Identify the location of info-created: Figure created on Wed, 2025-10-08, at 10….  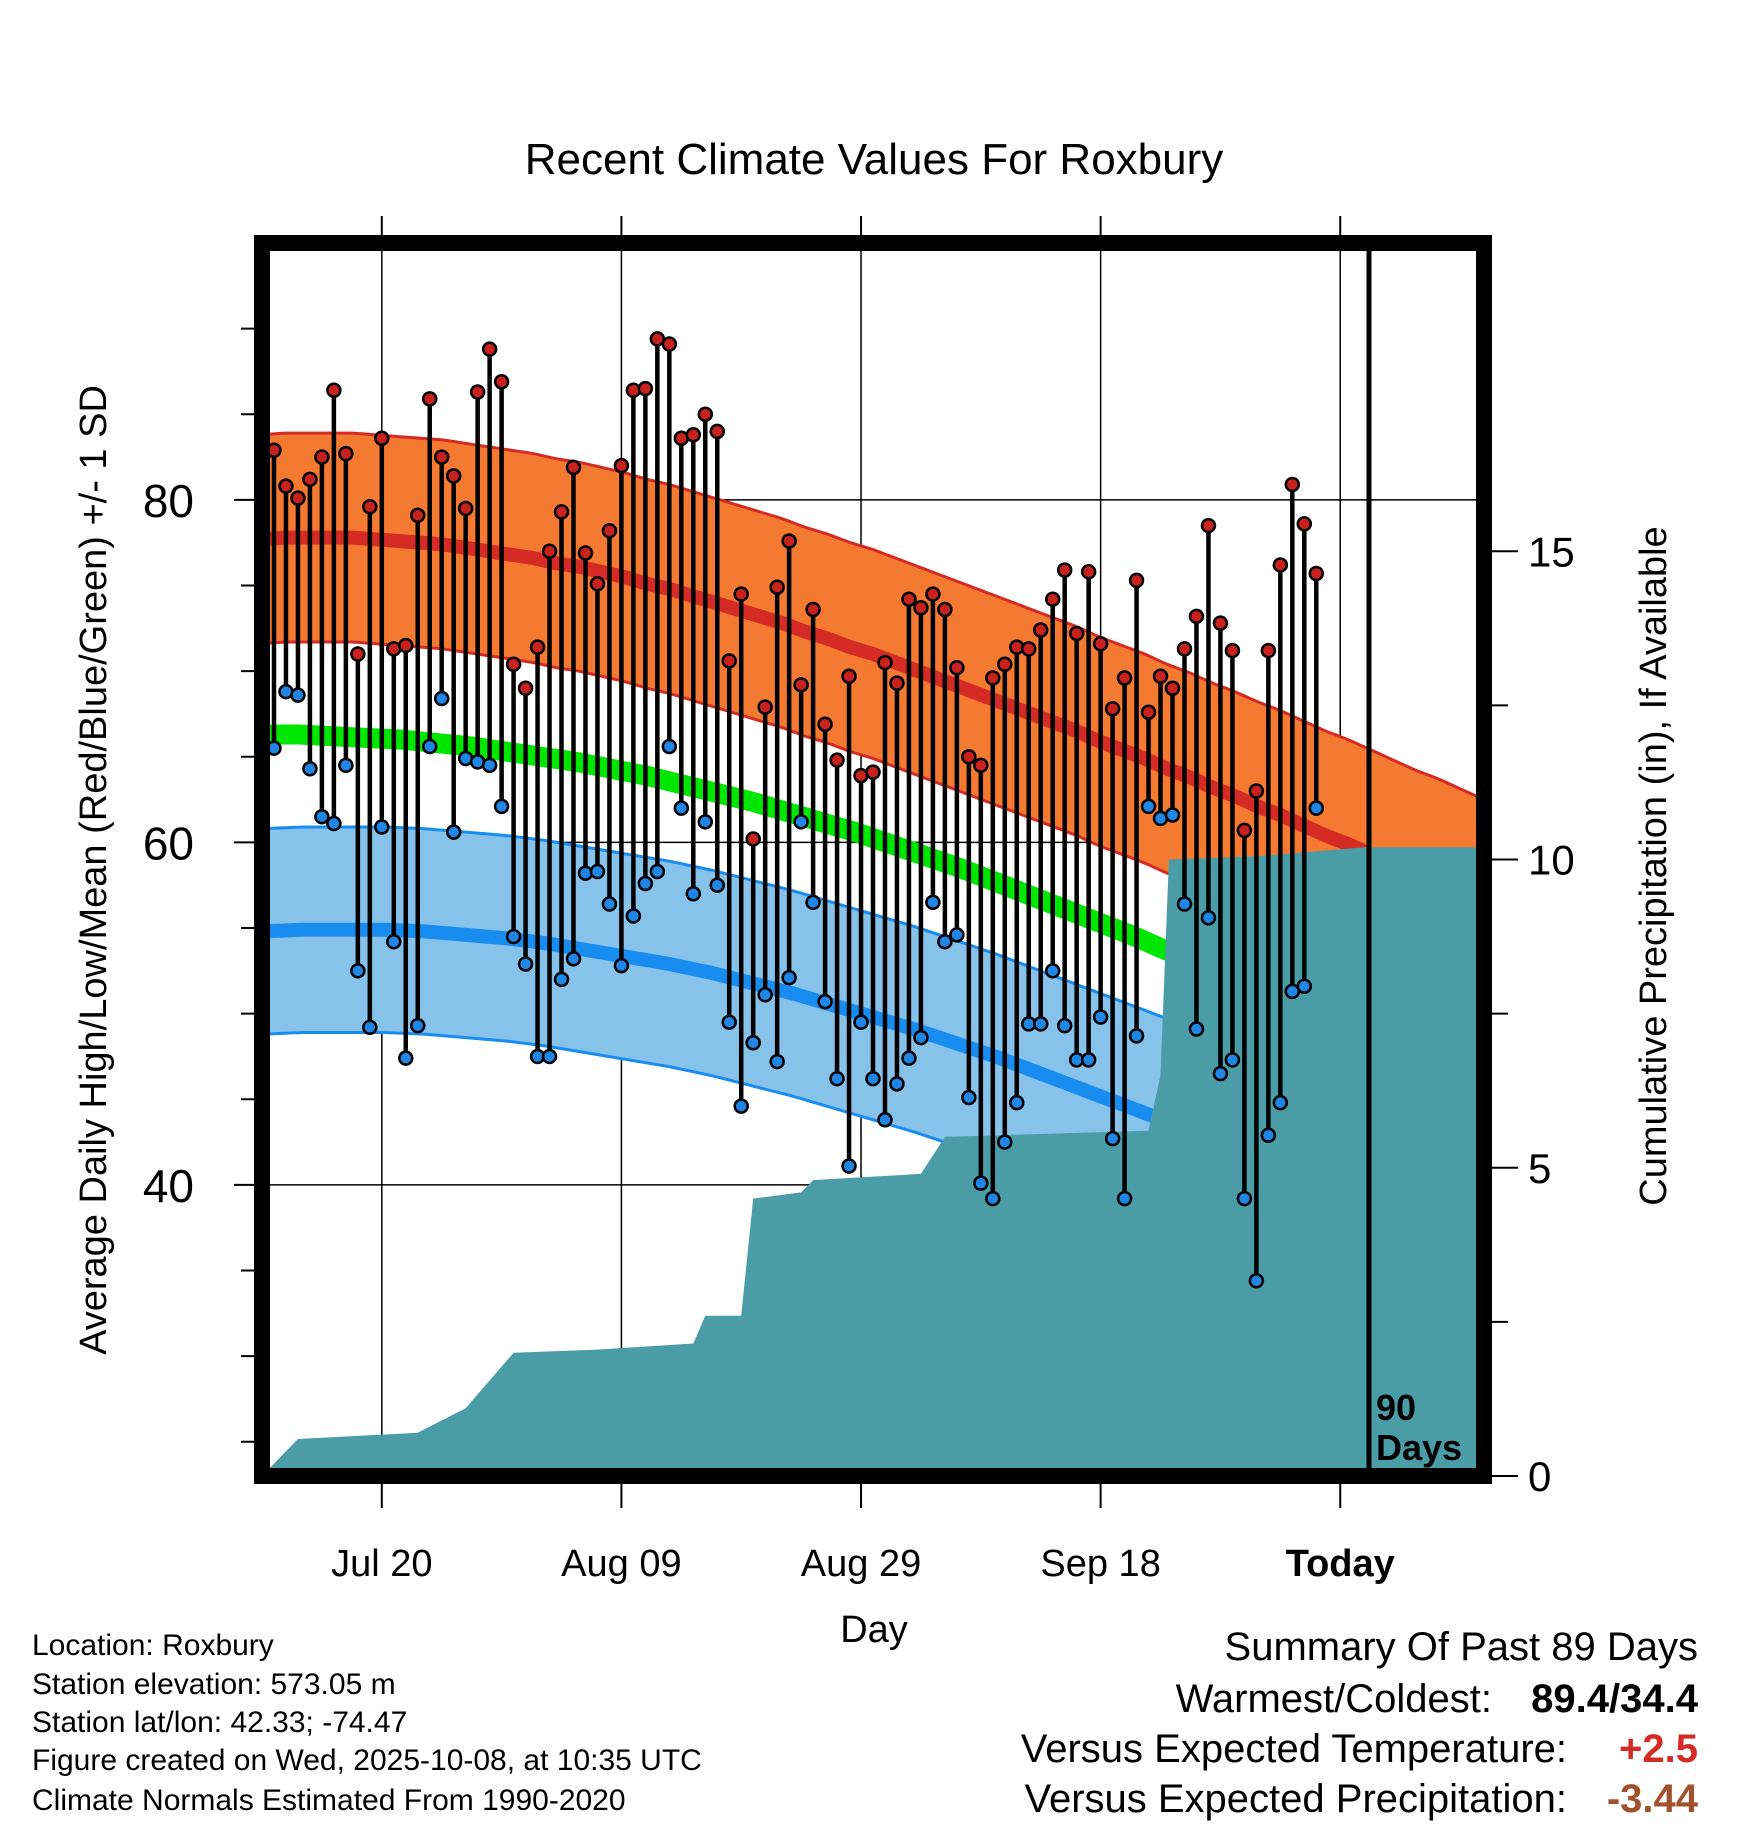
(367, 1760).